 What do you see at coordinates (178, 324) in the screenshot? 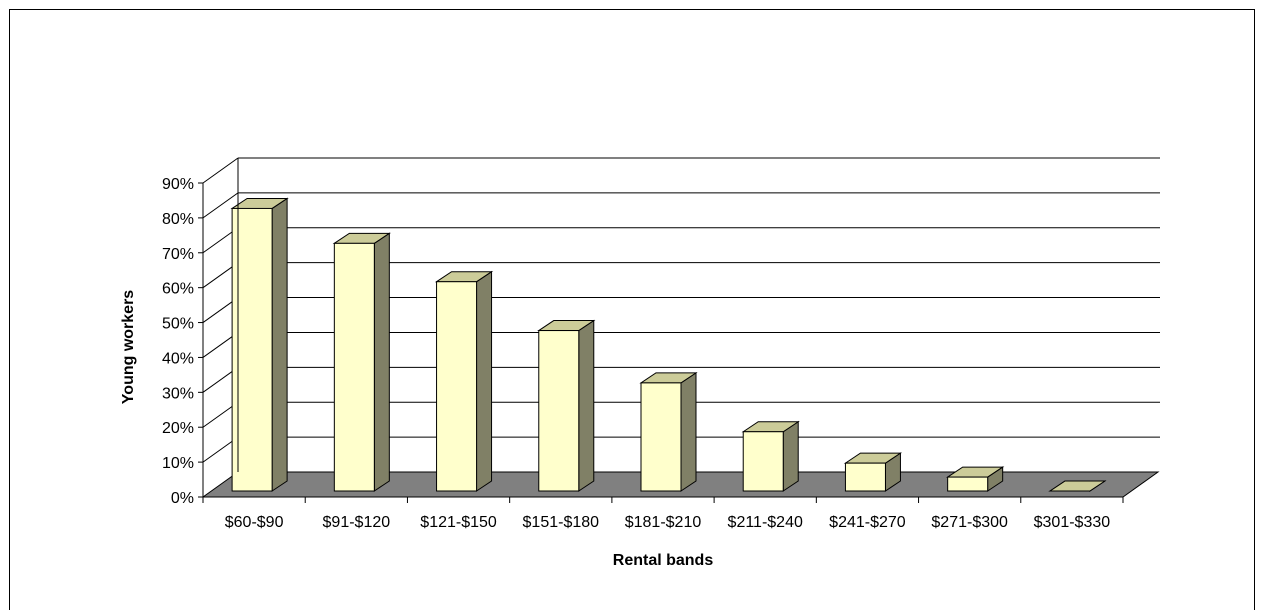
I see `y-tick-label: 50%` at bounding box center [178, 324].